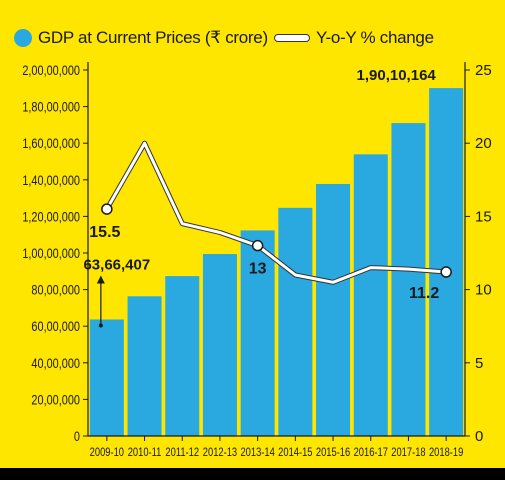 Image resolution: width=505 pixels, height=480 pixels. Describe the element at coordinates (292, 38) in the screenshot. I see `legend-swatch-yoy` at that location.